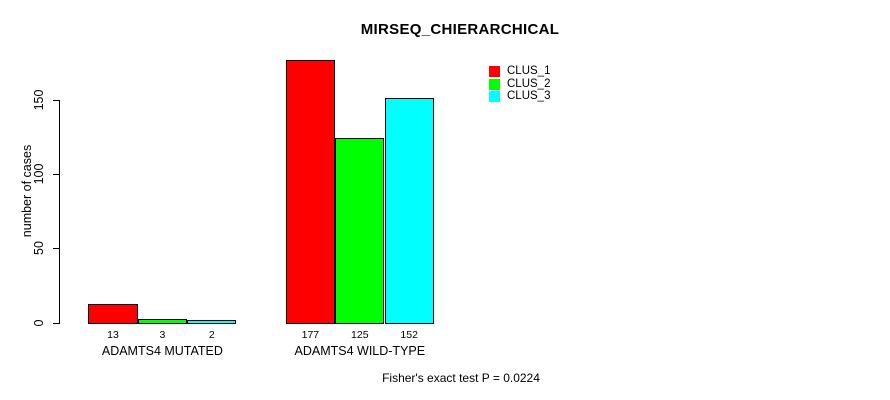 The width and height of the screenshot is (890, 400). Describe the element at coordinates (529, 96) in the screenshot. I see `legend-label: CLUS_3` at that location.